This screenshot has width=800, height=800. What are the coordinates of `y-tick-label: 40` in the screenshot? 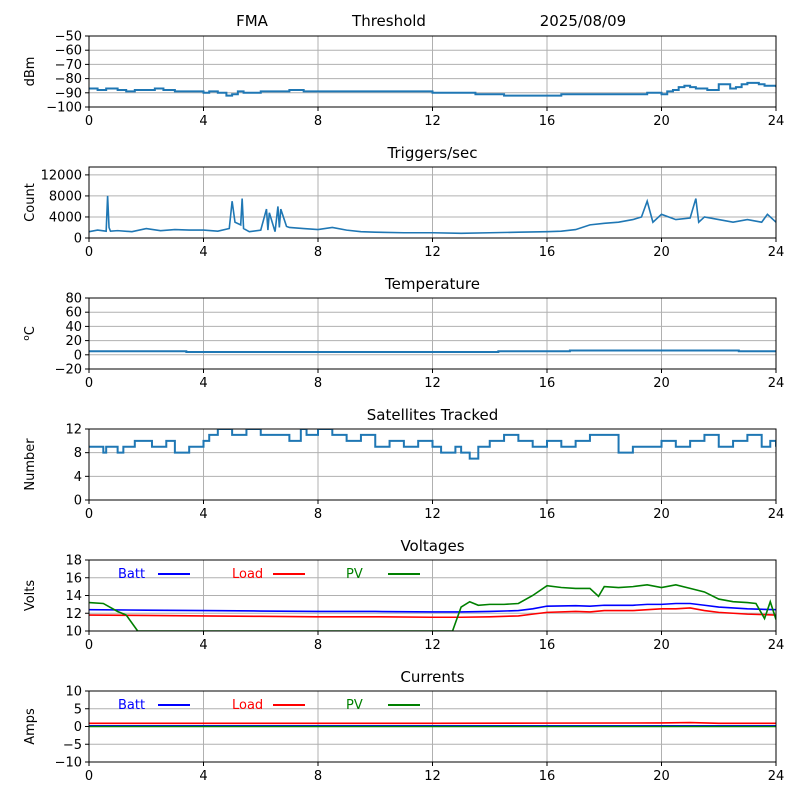 It's located at (73, 327).